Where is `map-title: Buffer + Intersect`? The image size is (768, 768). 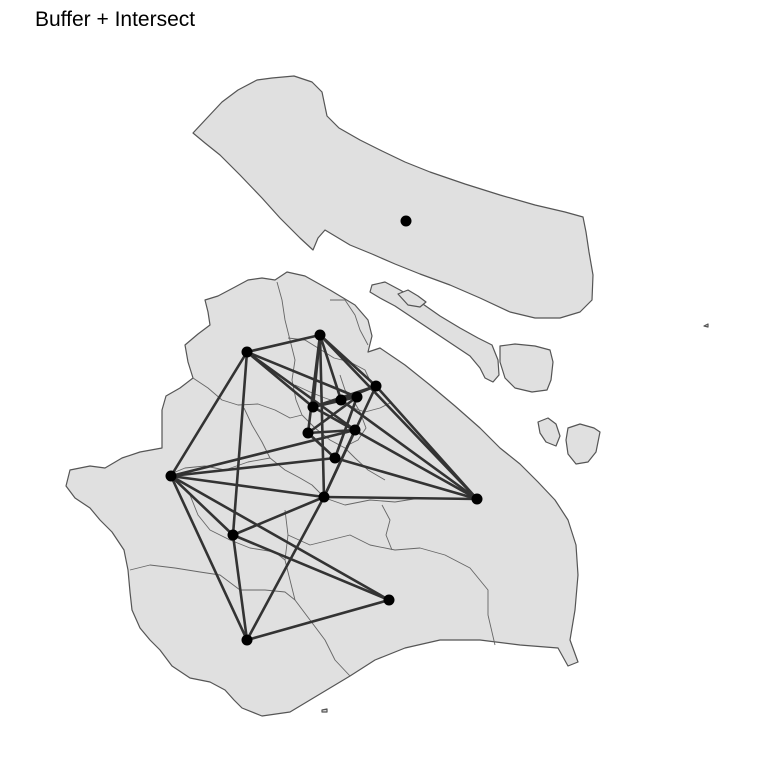
map-title: Buffer + Intersect is located at coordinates (115, 19).